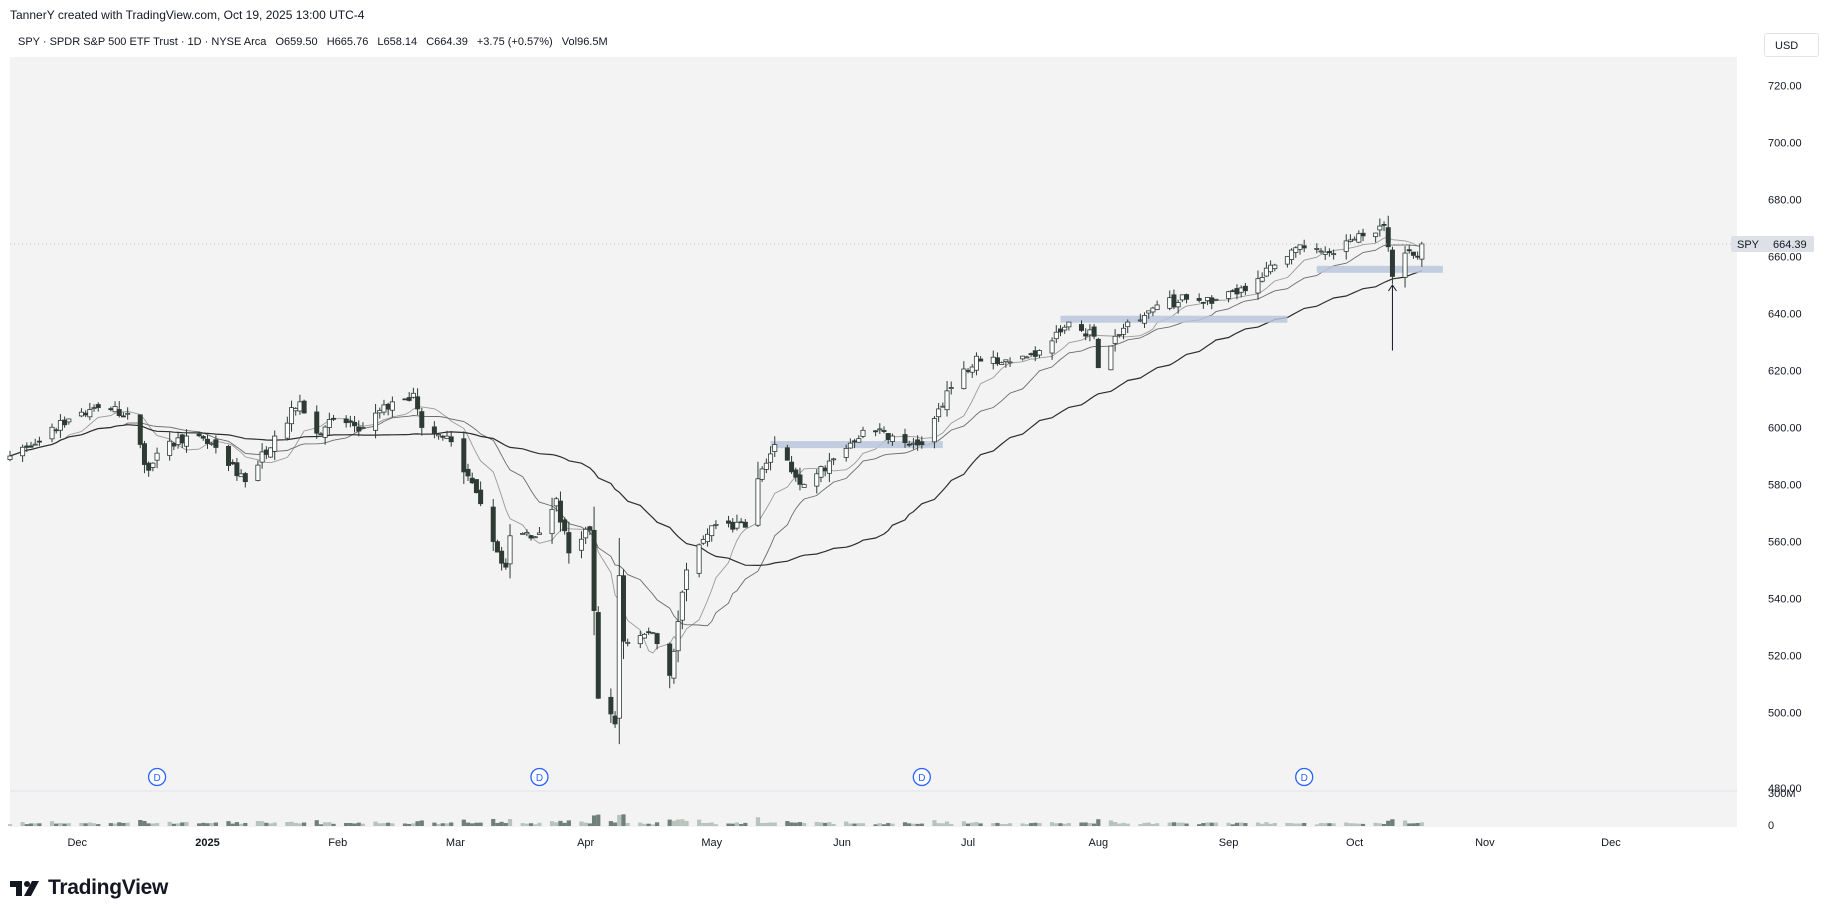 The height and width of the screenshot is (917, 1835). What do you see at coordinates (1785, 486) in the screenshot?
I see `price-tick-label: 580.00` at bounding box center [1785, 486].